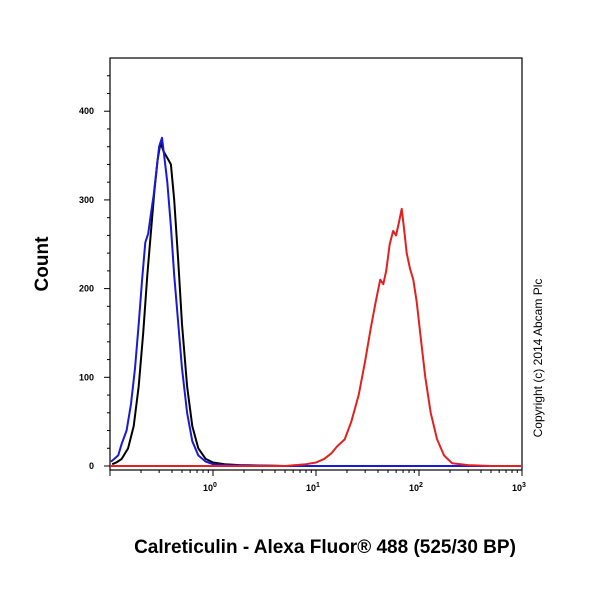  I want to click on y-tick-label: 100, so click(86, 377).